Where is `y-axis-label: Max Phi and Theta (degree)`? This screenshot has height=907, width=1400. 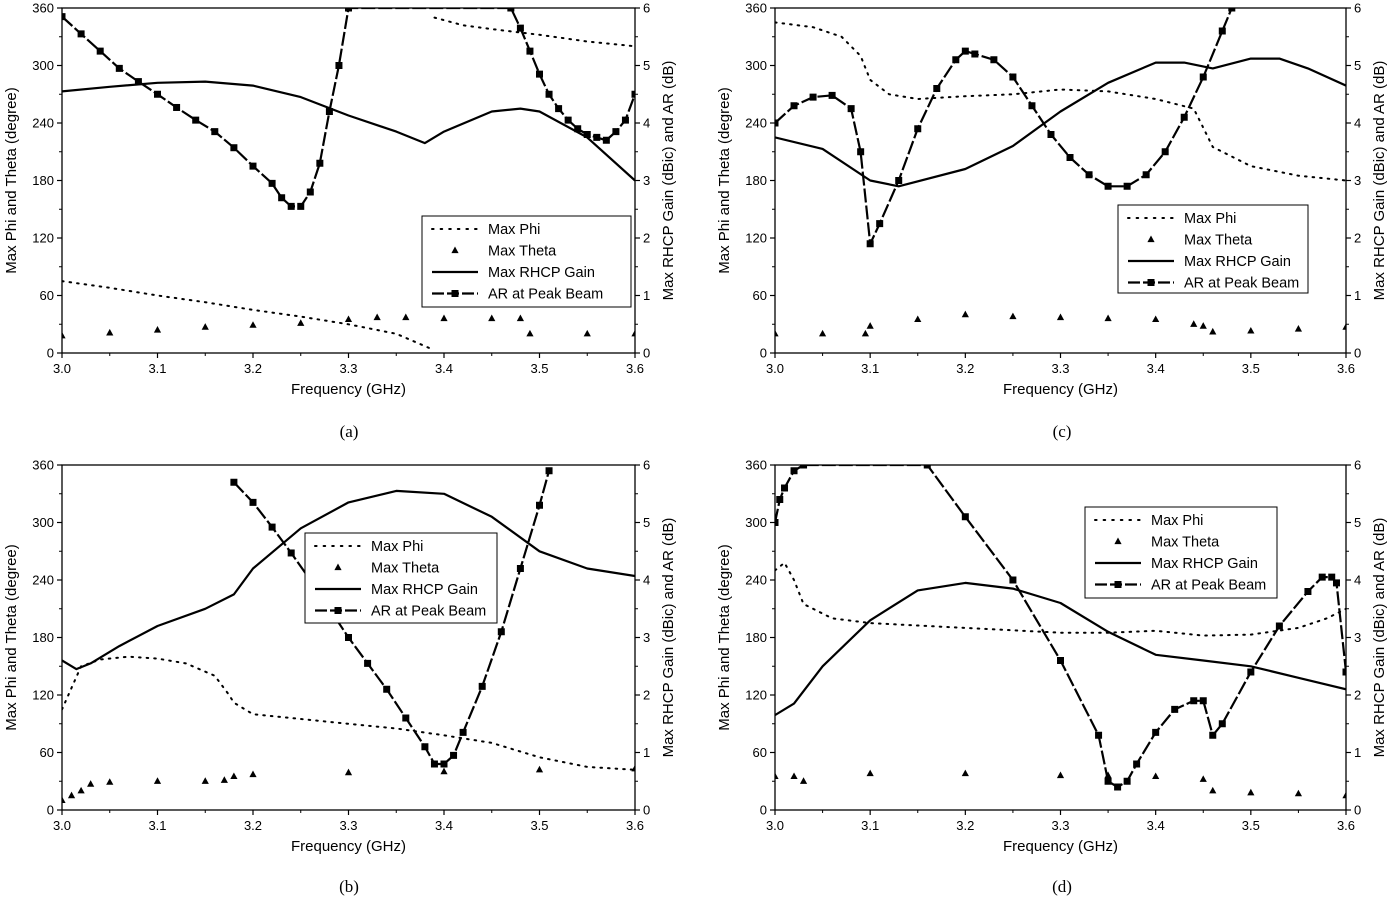
y-axis-label: Max Phi and Theta (degree) is located at coordinates (724, 637).